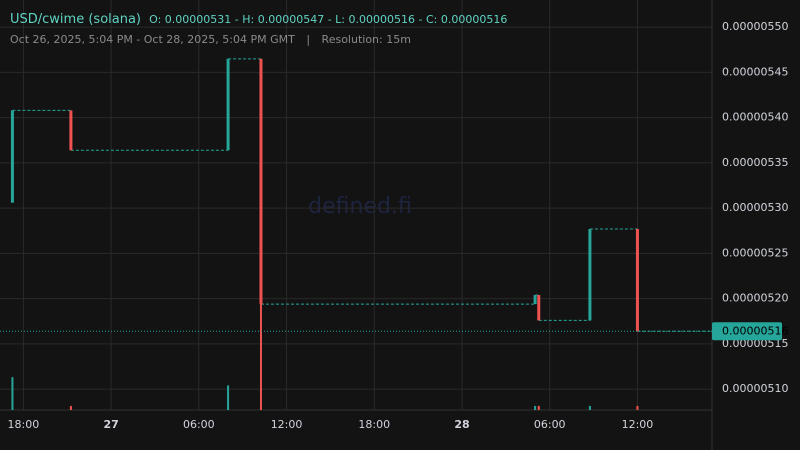 This screenshot has height=450, width=800. I want to click on y-tick-label: 0.00000530, so click(755, 207).